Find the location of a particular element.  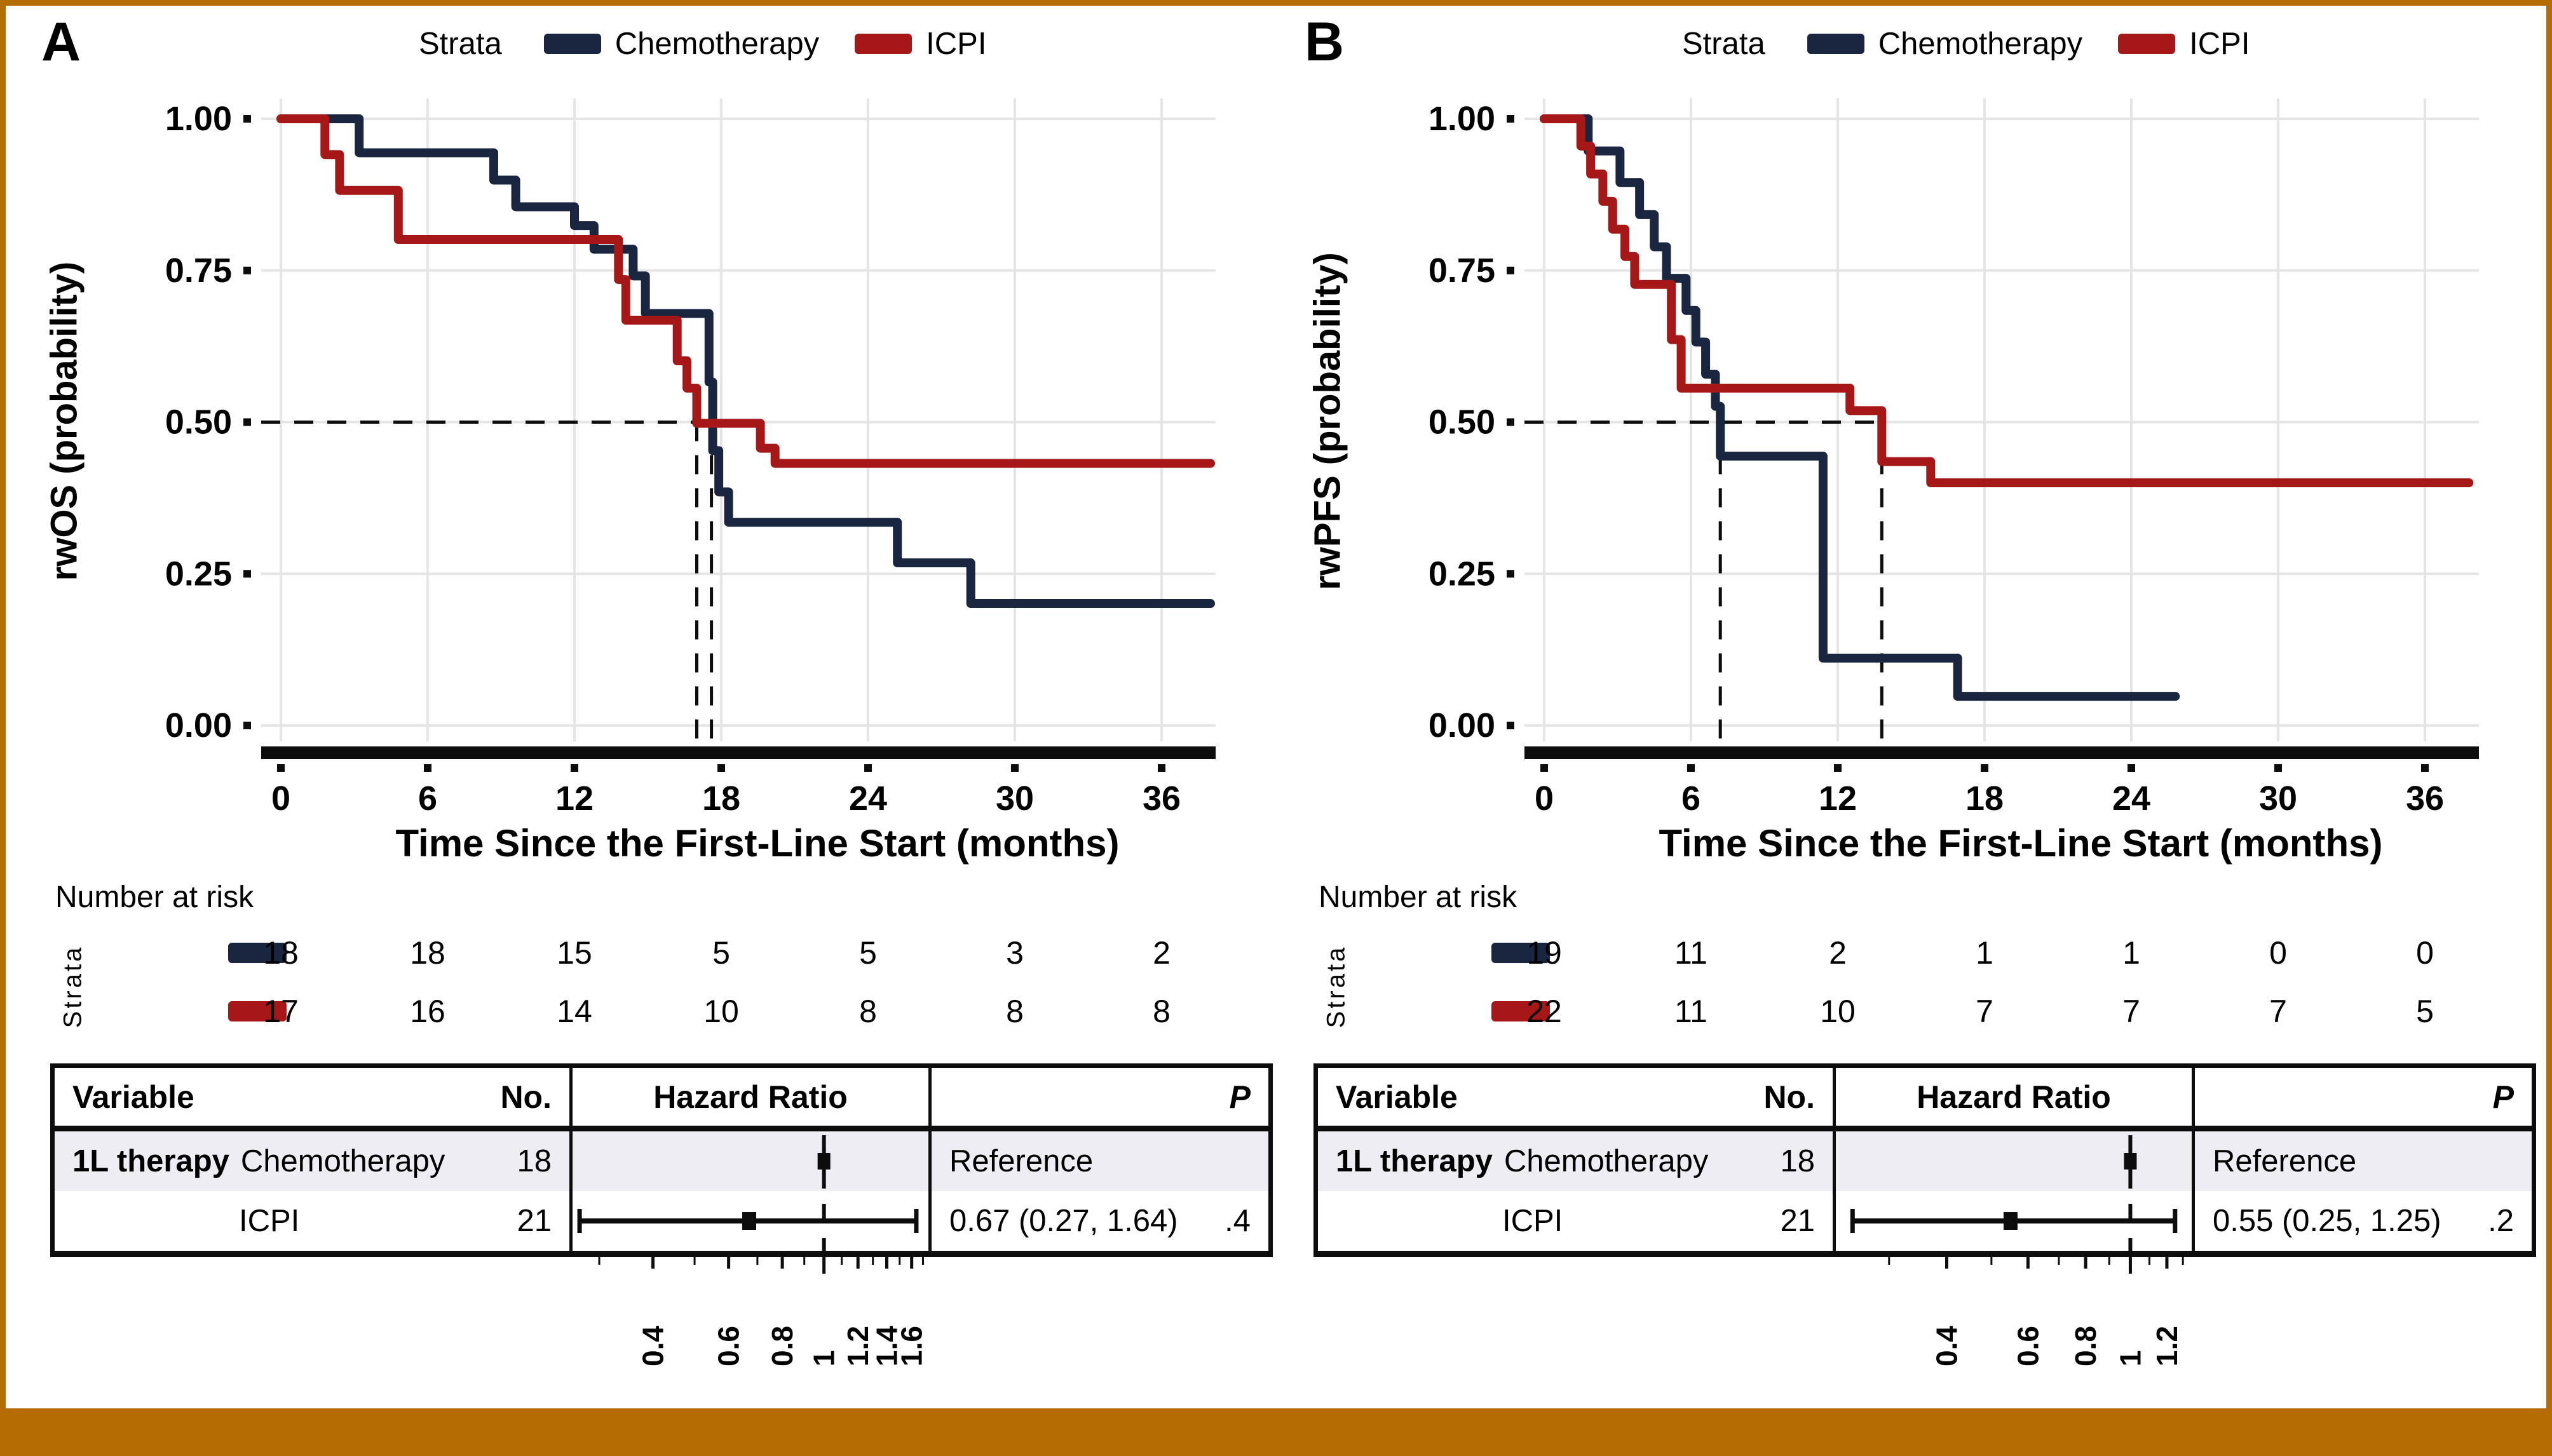

forest-plot-b is located at coordinates (2014, 1193).